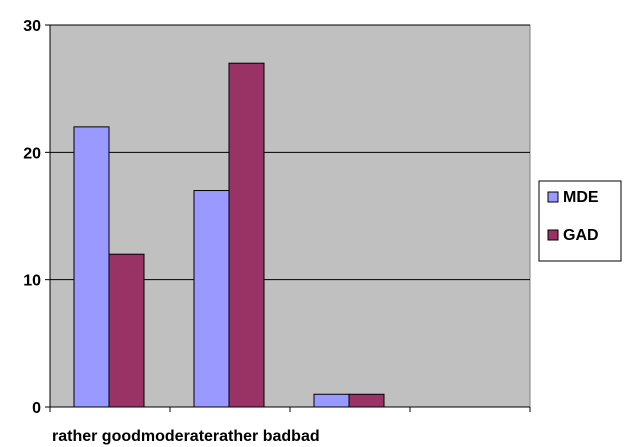 The width and height of the screenshot is (629, 447). I want to click on x-category-labels: rather goodmoderaterather badbad, so click(186, 436).